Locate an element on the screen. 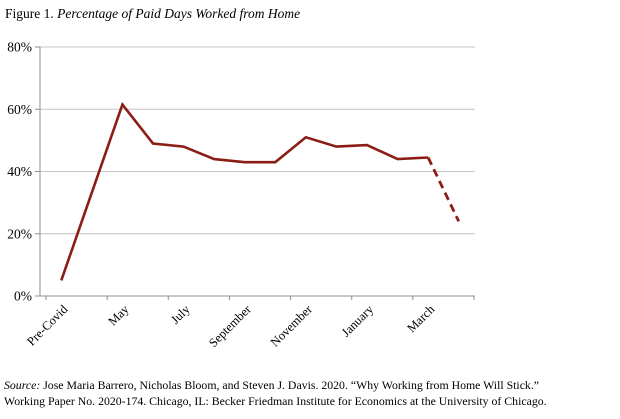  svg-text: May is located at coordinates (118, 315).